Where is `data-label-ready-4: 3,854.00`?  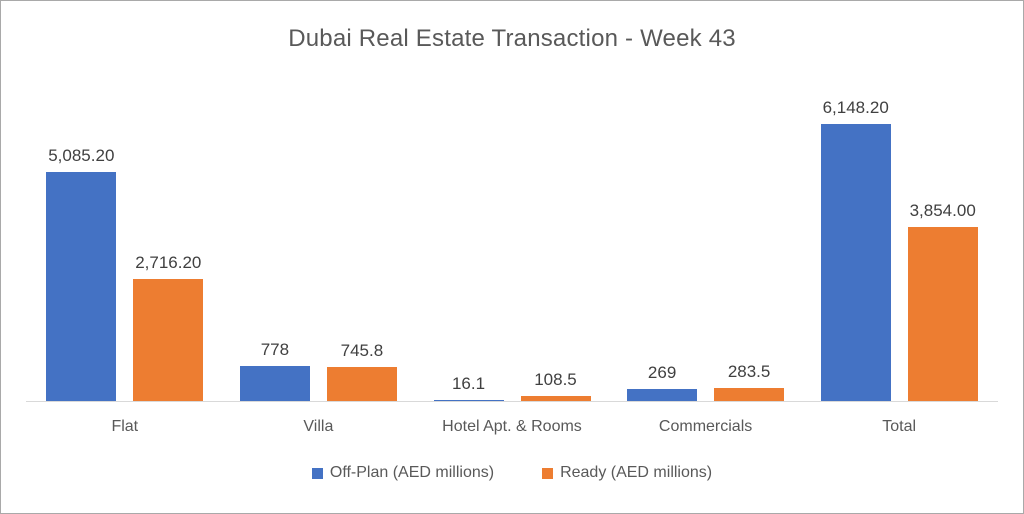
data-label-ready-4: 3,854.00 is located at coordinates (942, 211).